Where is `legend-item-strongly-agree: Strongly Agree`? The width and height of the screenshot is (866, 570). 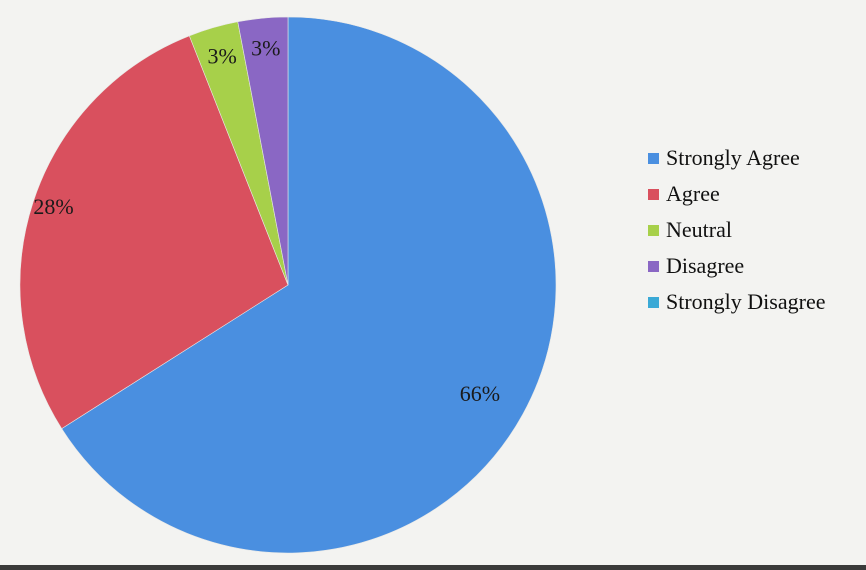 legend-item-strongly-agree: Strongly Agree is located at coordinates (736, 158).